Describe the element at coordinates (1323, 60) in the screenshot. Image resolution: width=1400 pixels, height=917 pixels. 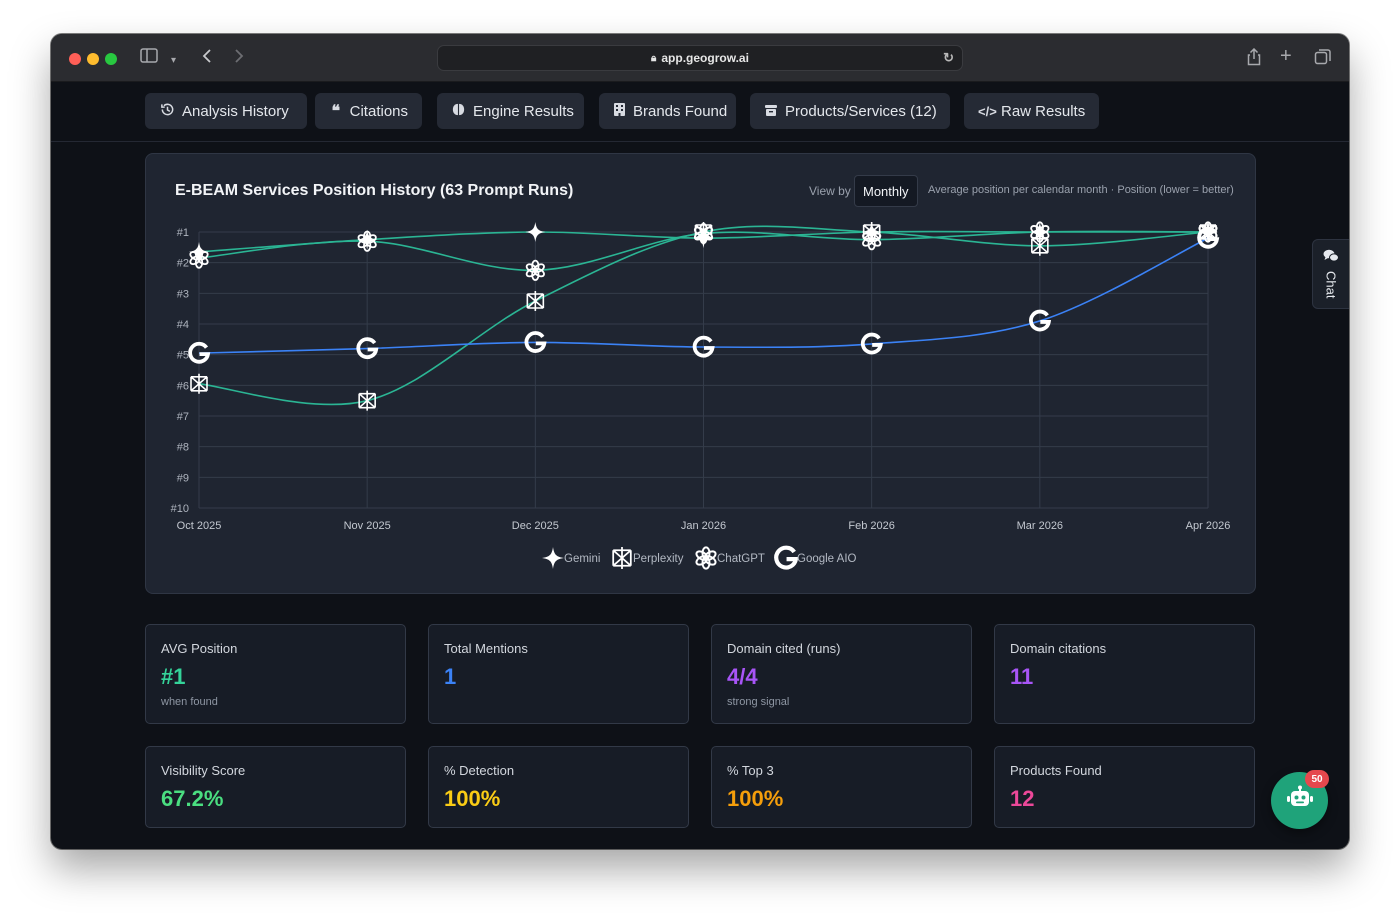
I see `tabs-overview-icon` at that location.